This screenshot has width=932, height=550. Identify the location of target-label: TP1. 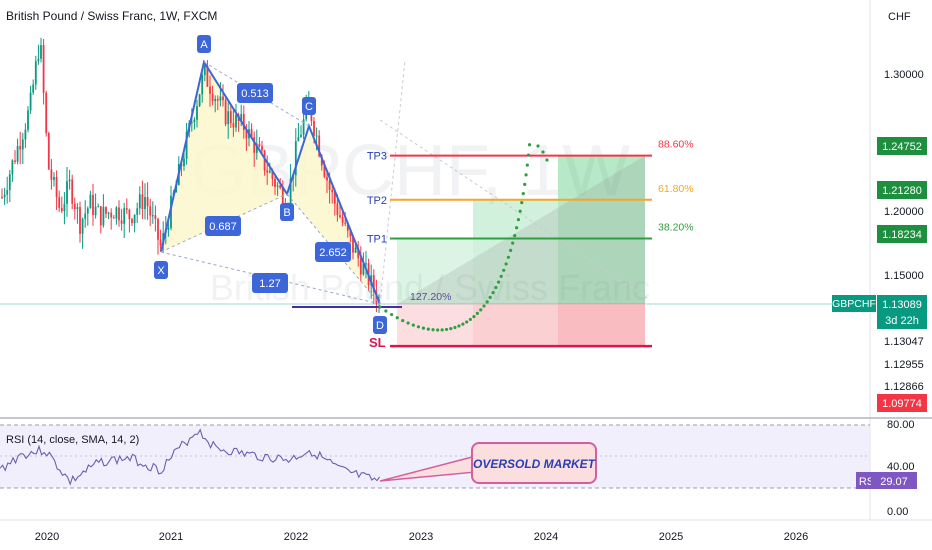
(377, 240).